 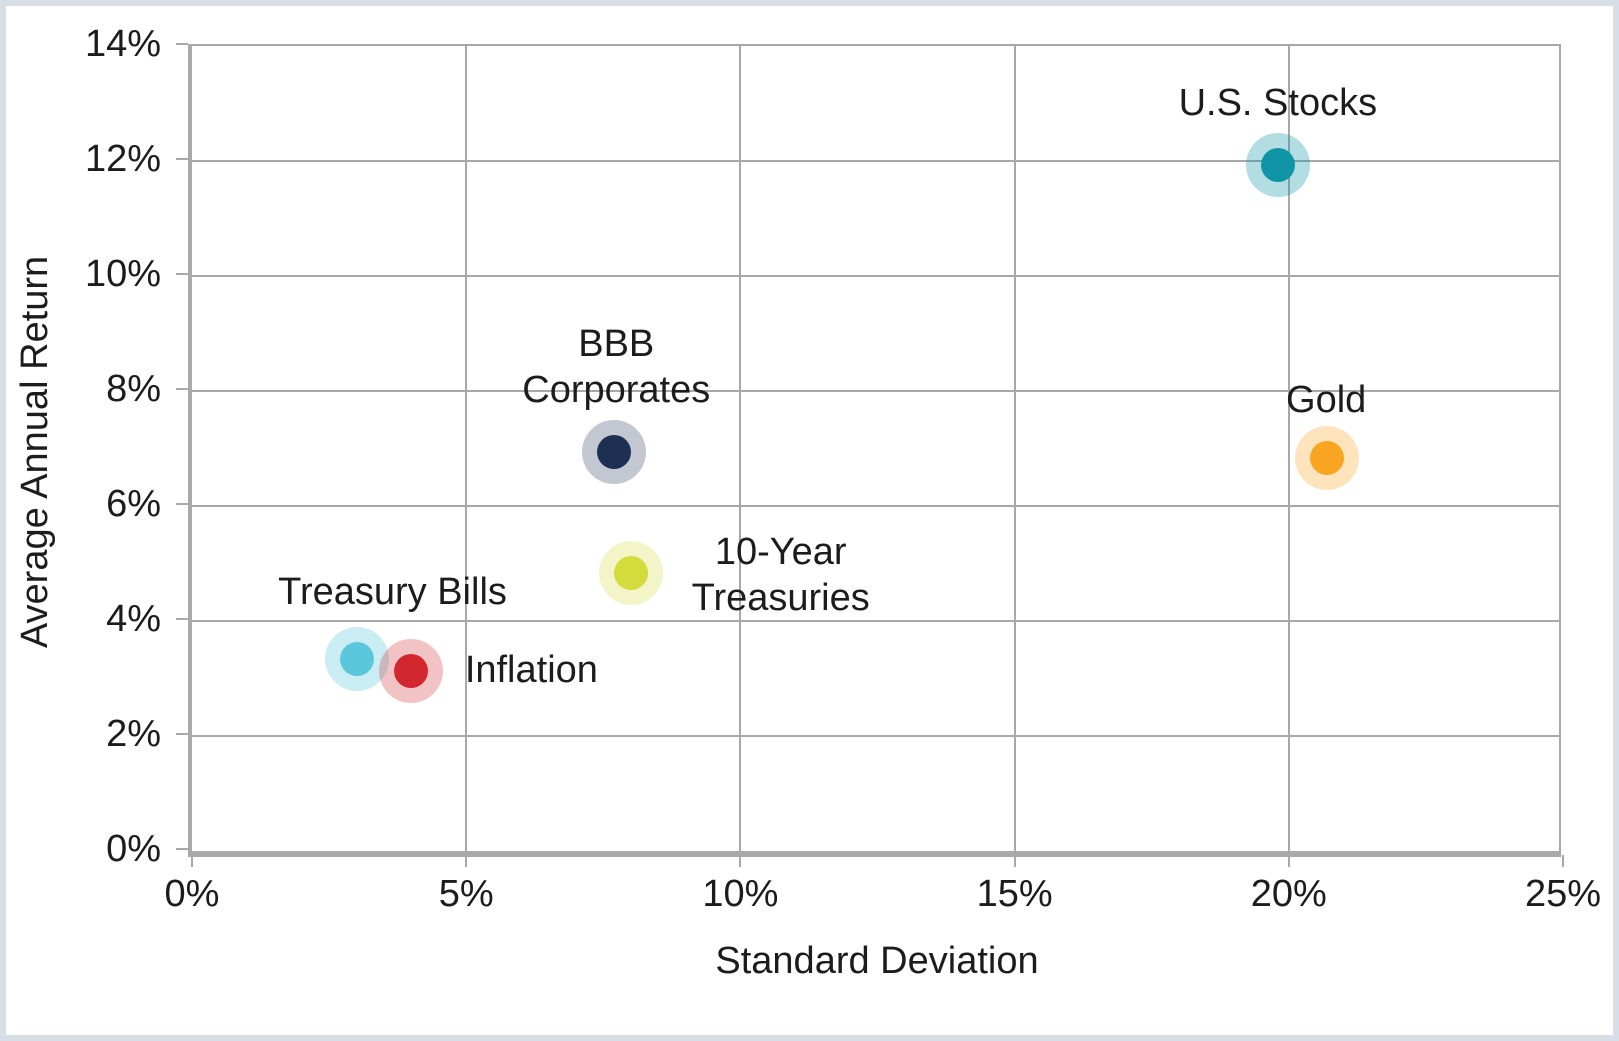 I want to click on y-tick-label-6: 6%, so click(x=133, y=504).